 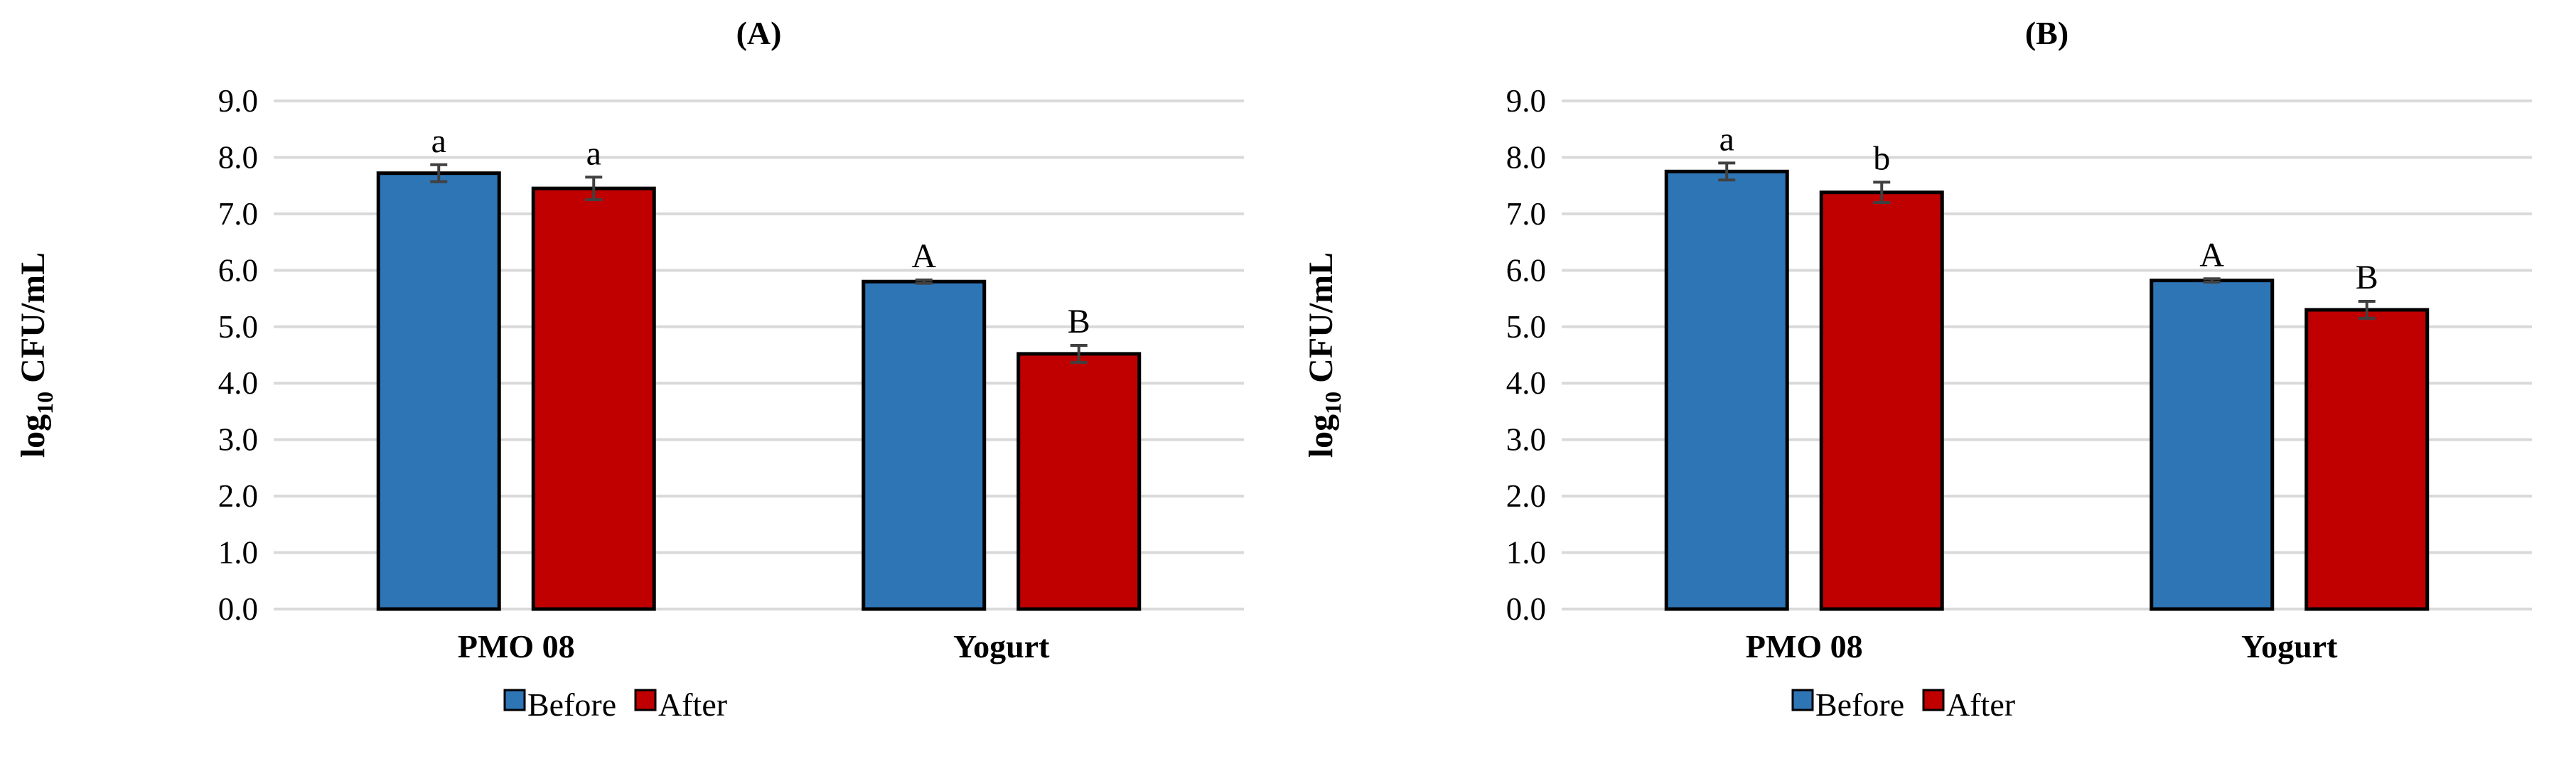 What do you see at coordinates (2046, 33) in the screenshot?
I see `chart-title: (B)` at bounding box center [2046, 33].